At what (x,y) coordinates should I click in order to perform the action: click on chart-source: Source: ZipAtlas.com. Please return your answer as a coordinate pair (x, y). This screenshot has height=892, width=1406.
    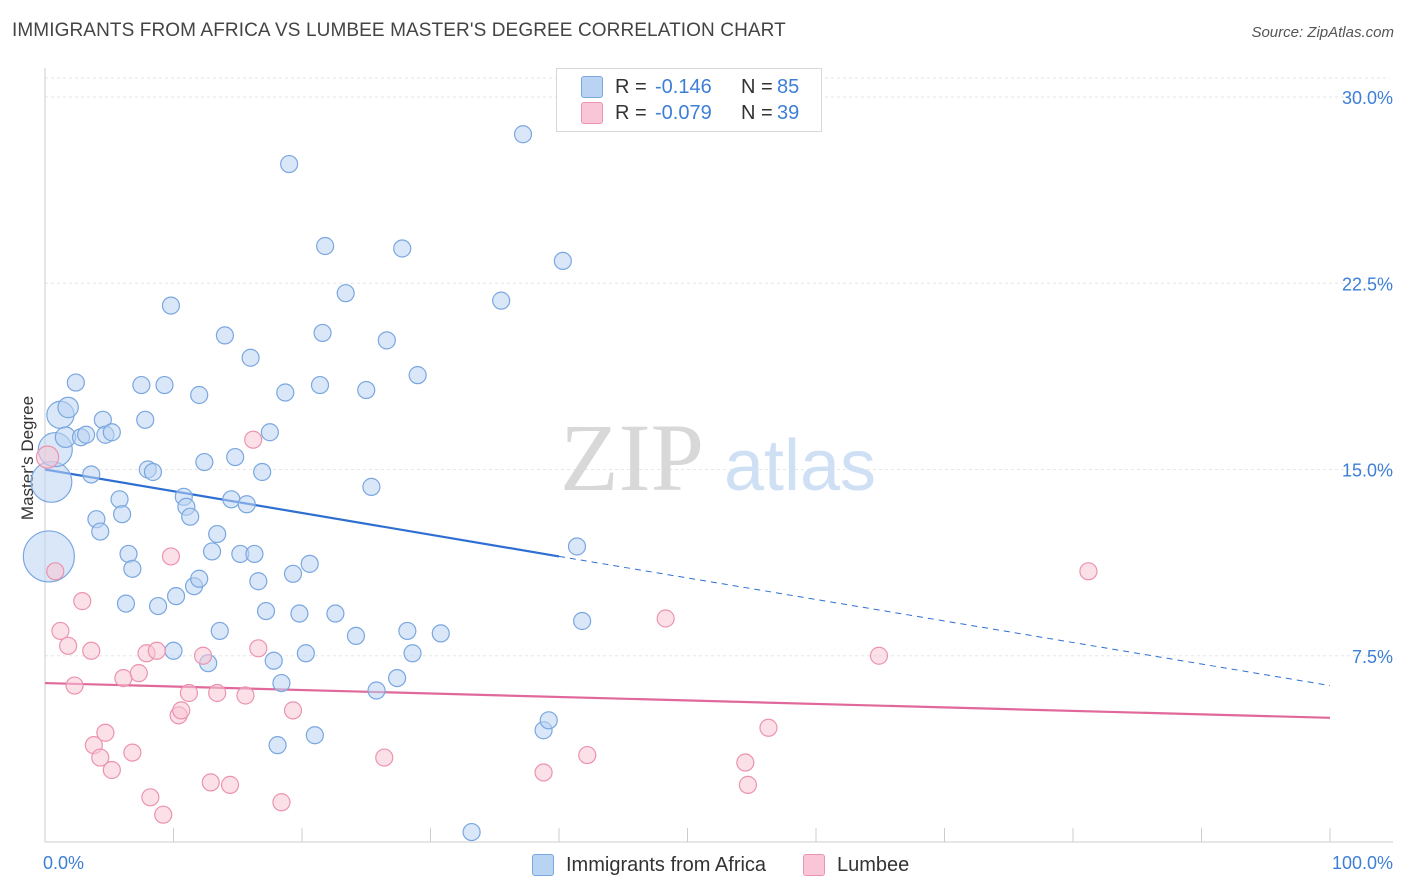
    Looking at the image, I should click on (1322, 32).